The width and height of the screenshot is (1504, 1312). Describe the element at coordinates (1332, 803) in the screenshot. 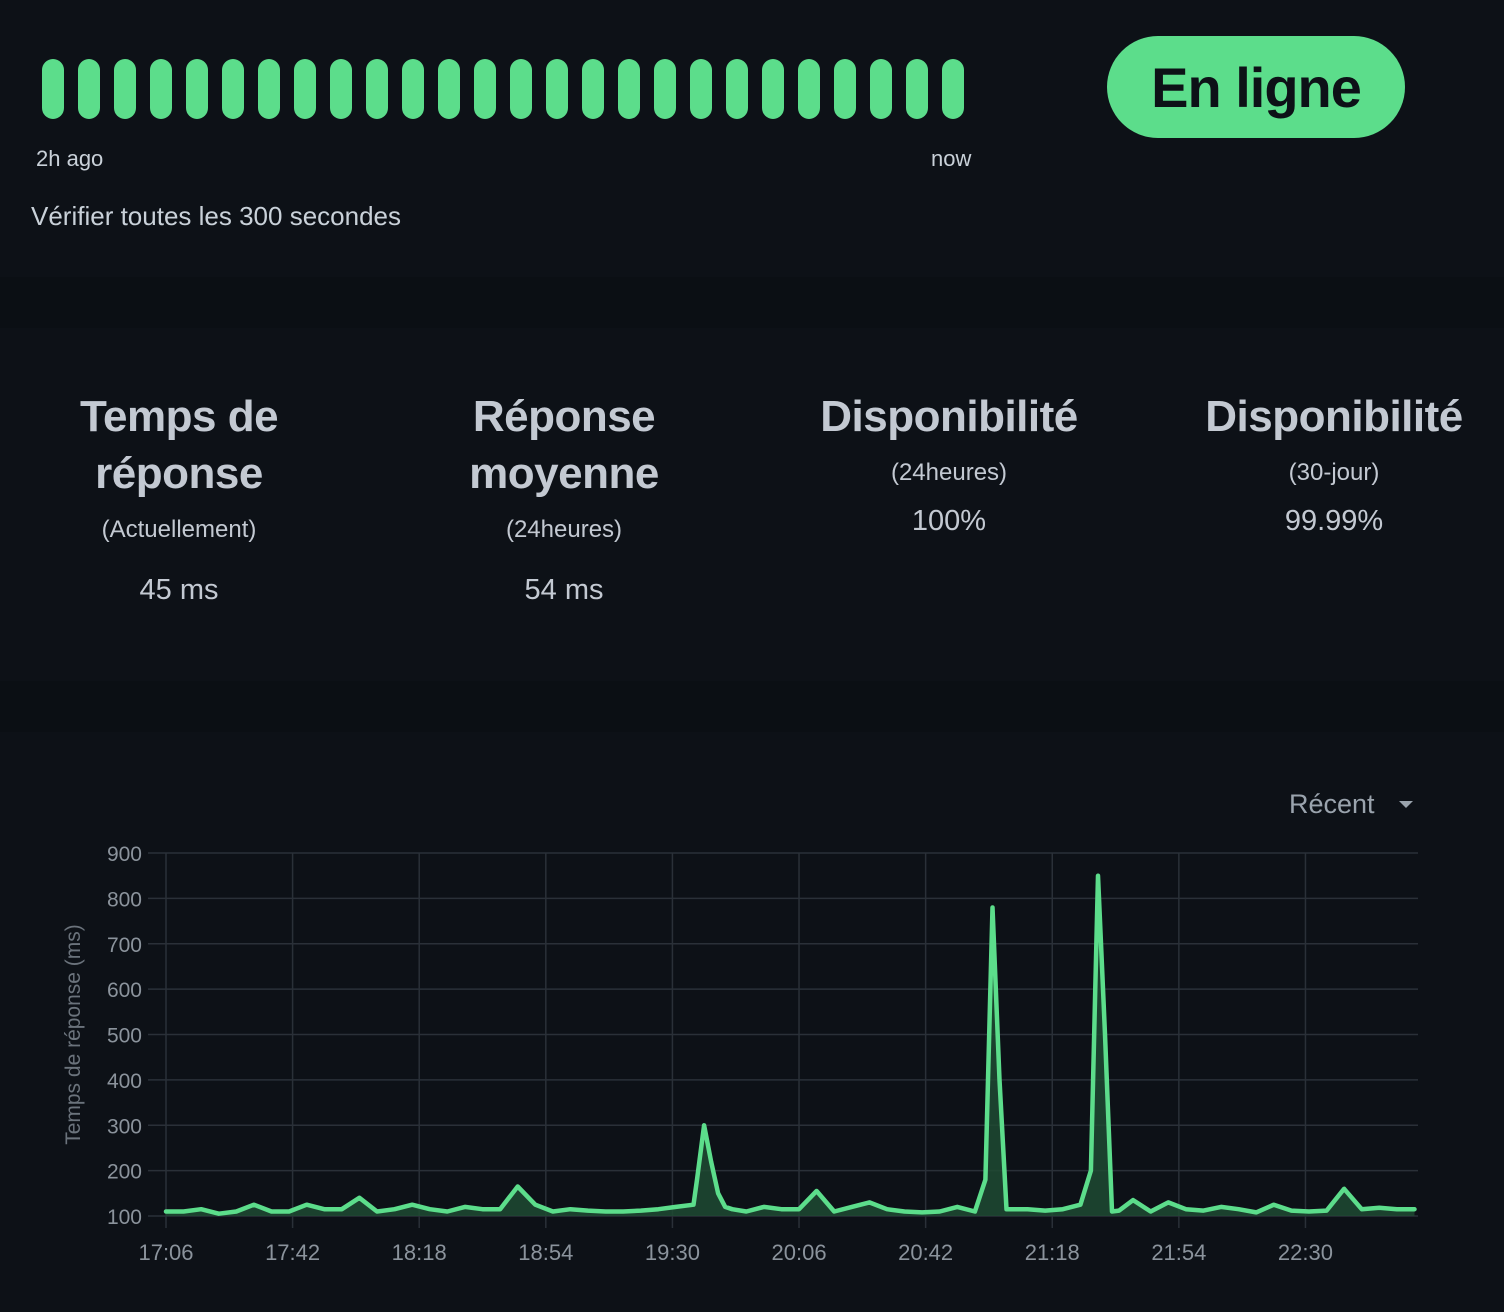

I see `chart-range-selected: Récent` at that location.